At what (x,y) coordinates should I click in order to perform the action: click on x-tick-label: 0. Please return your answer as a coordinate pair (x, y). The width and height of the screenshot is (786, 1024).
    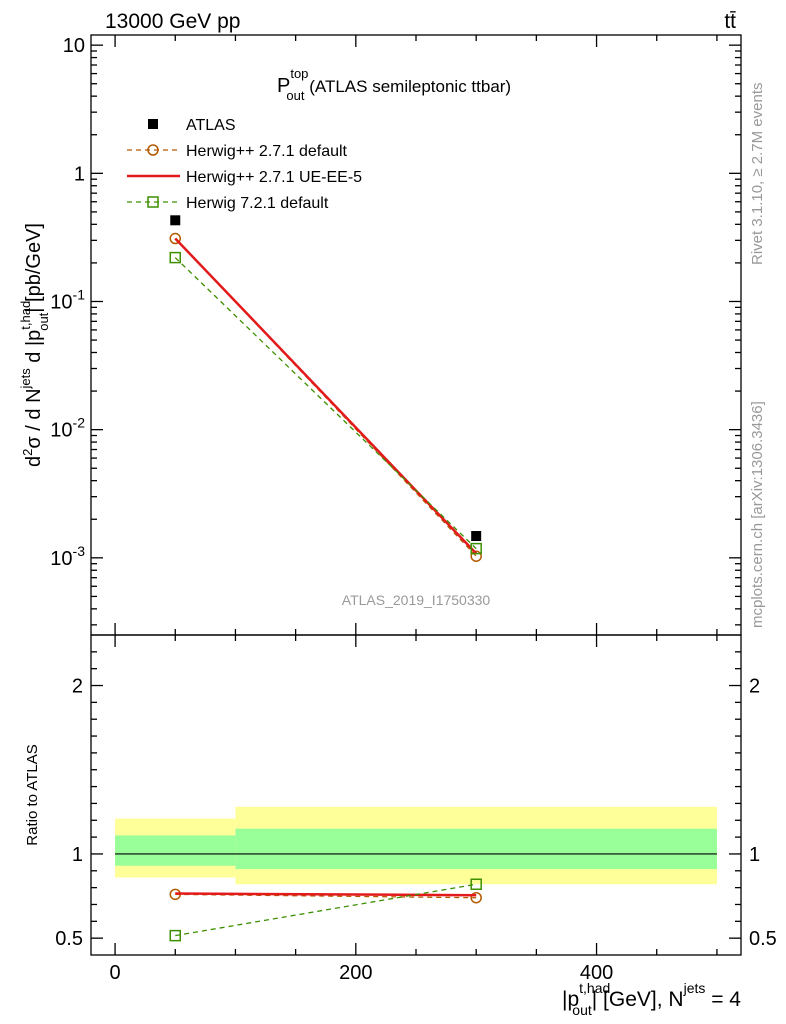
    Looking at the image, I should click on (115, 973).